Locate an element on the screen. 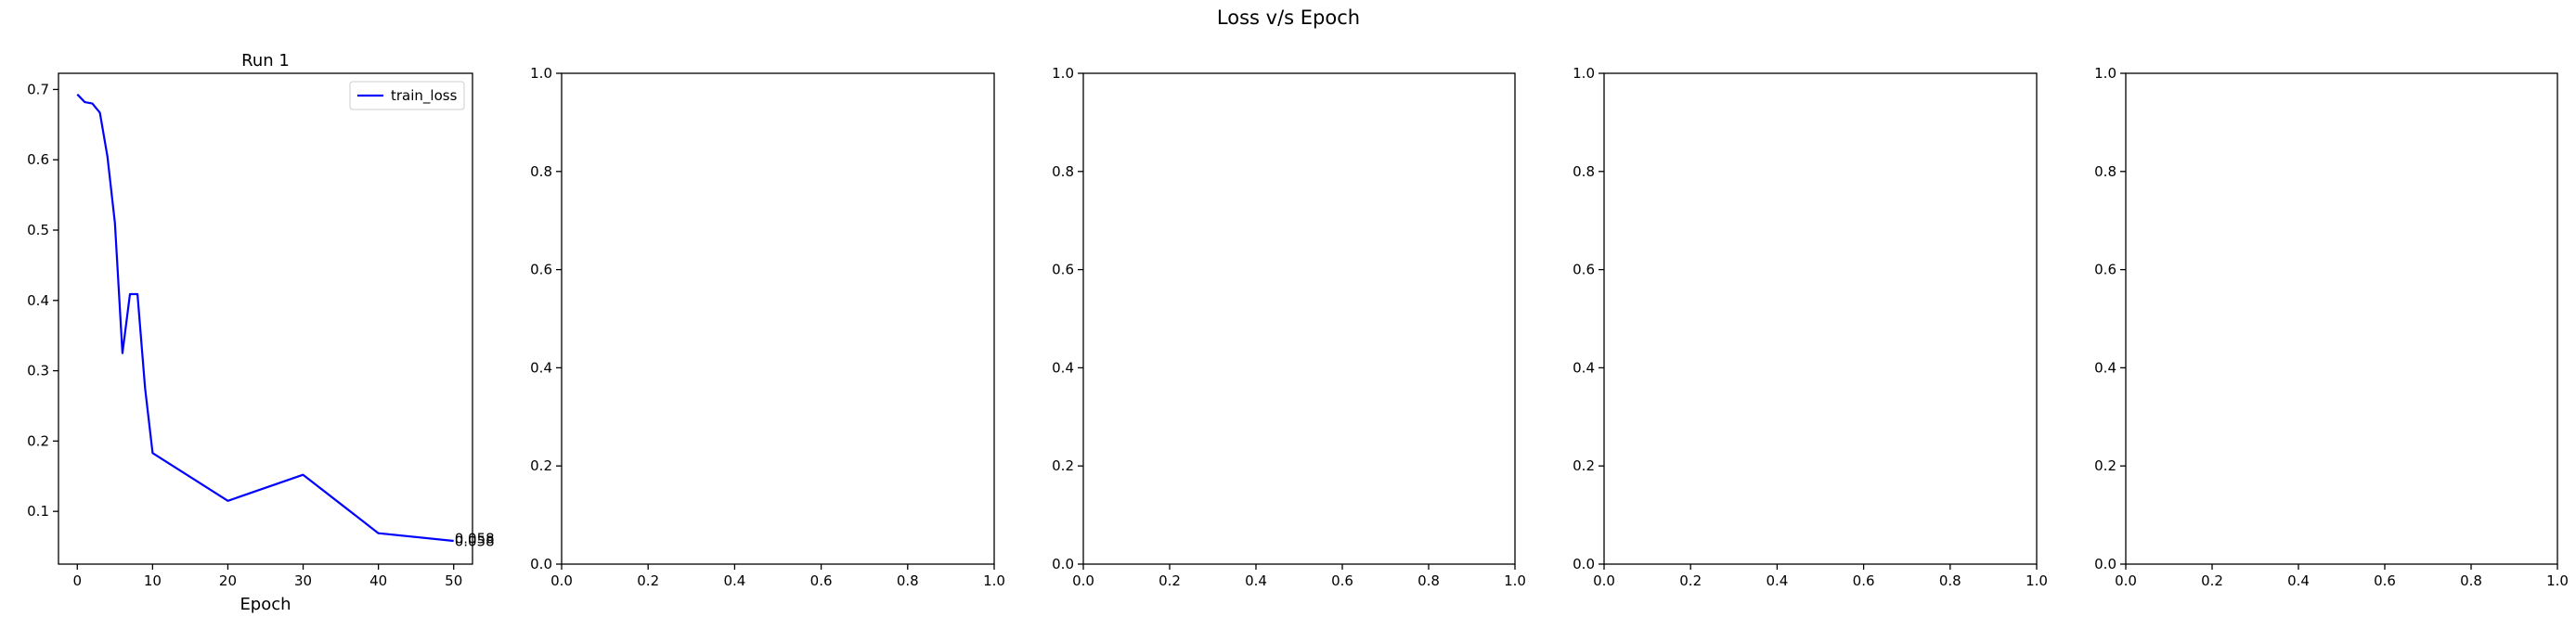  x-tick-label: 0 is located at coordinates (77, 580).